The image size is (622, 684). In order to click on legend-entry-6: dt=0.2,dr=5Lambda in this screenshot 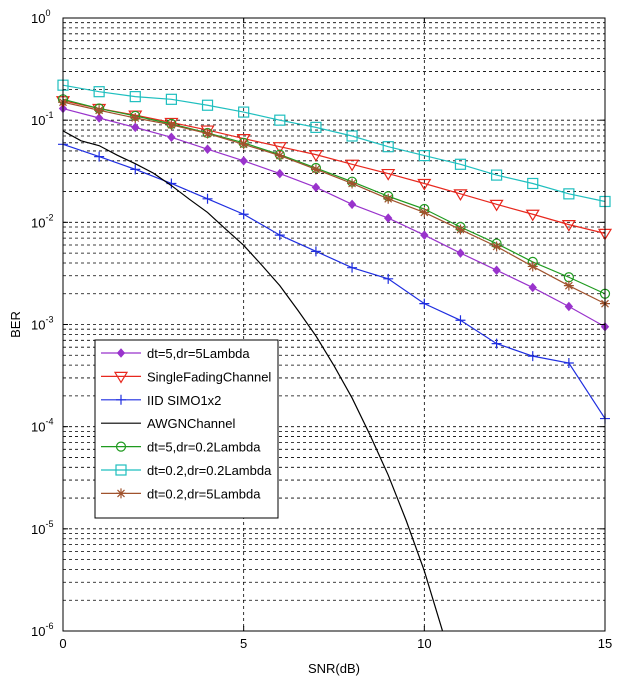, I will do `click(181, 493)`.